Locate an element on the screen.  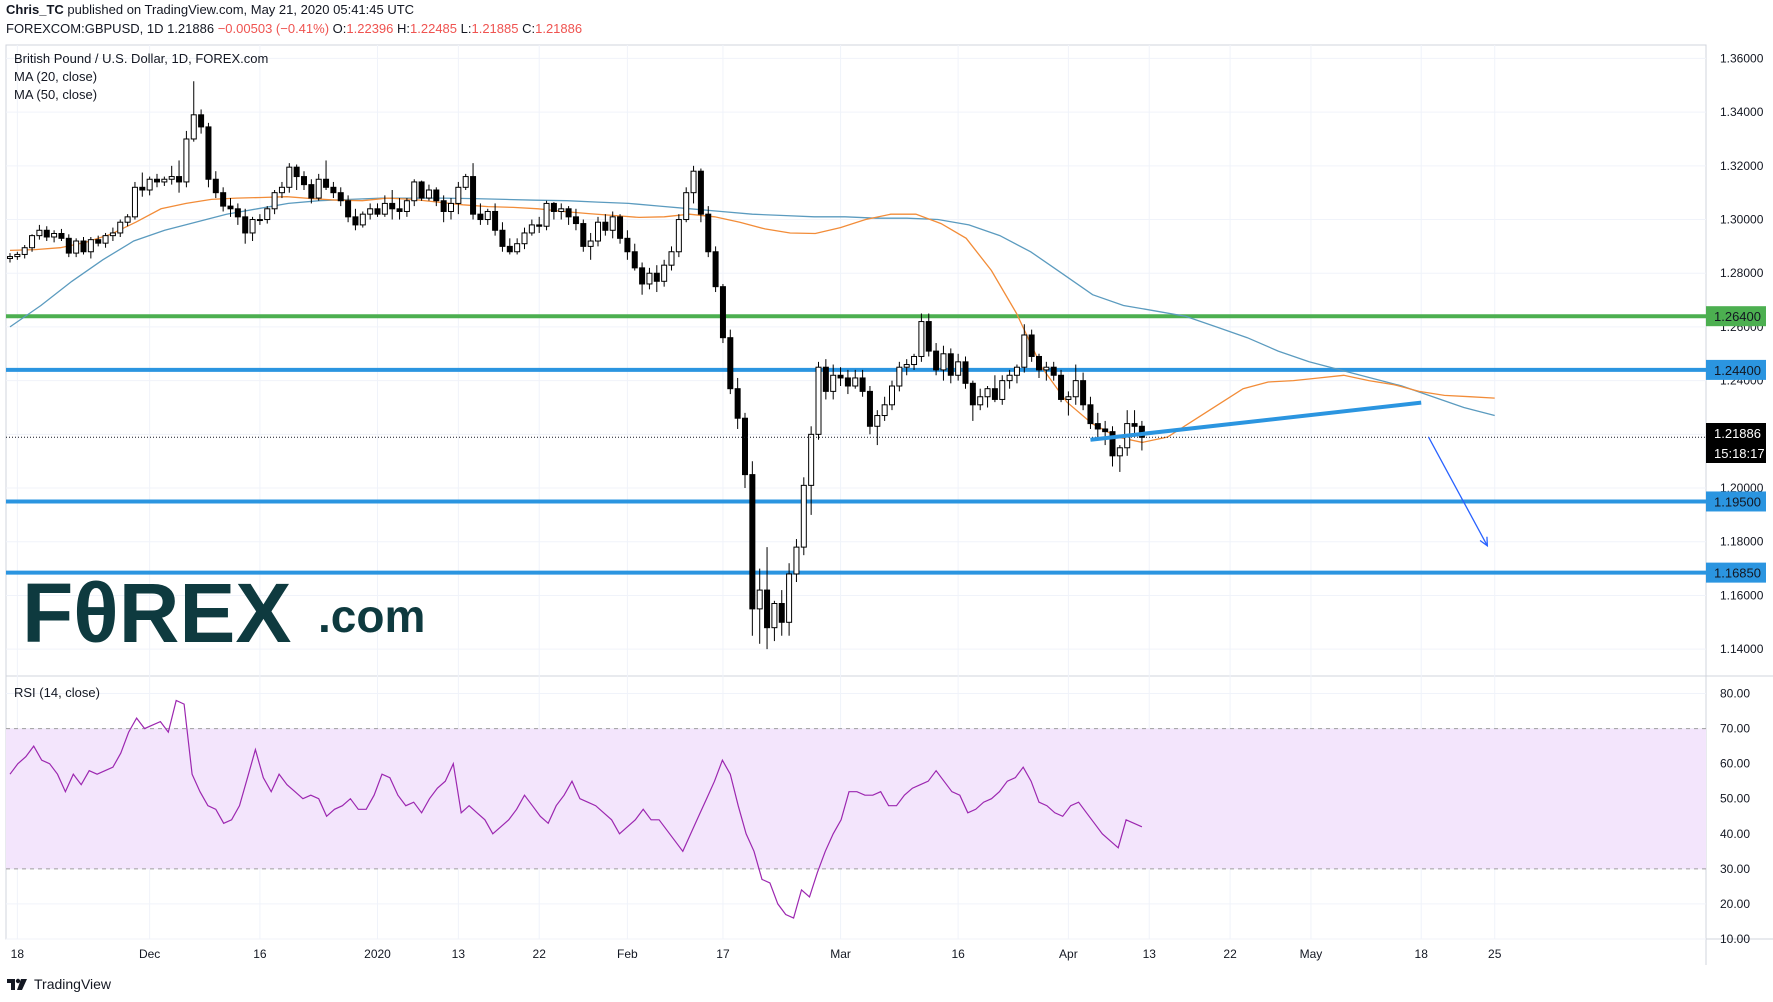
price-tick-label: 1.30000 is located at coordinates (1742, 220).